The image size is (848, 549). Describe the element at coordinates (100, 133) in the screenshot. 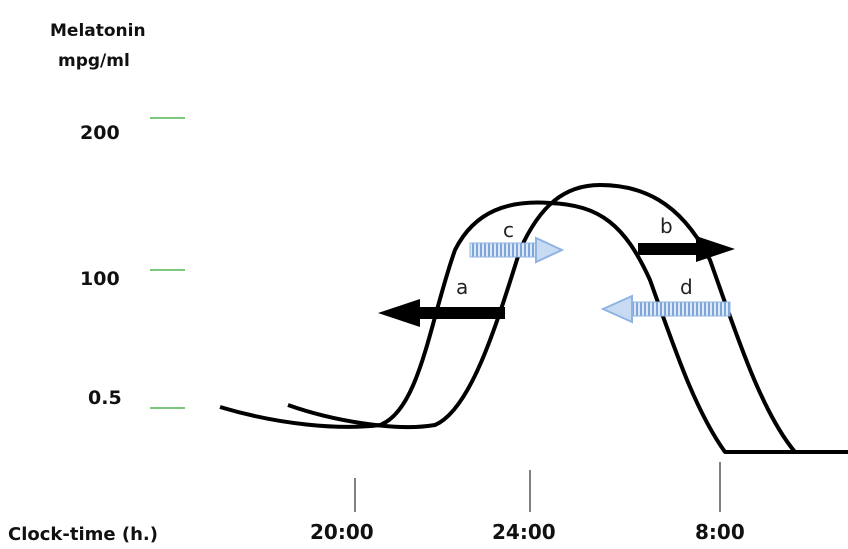

I see `y-tick-label-200: 200` at that location.